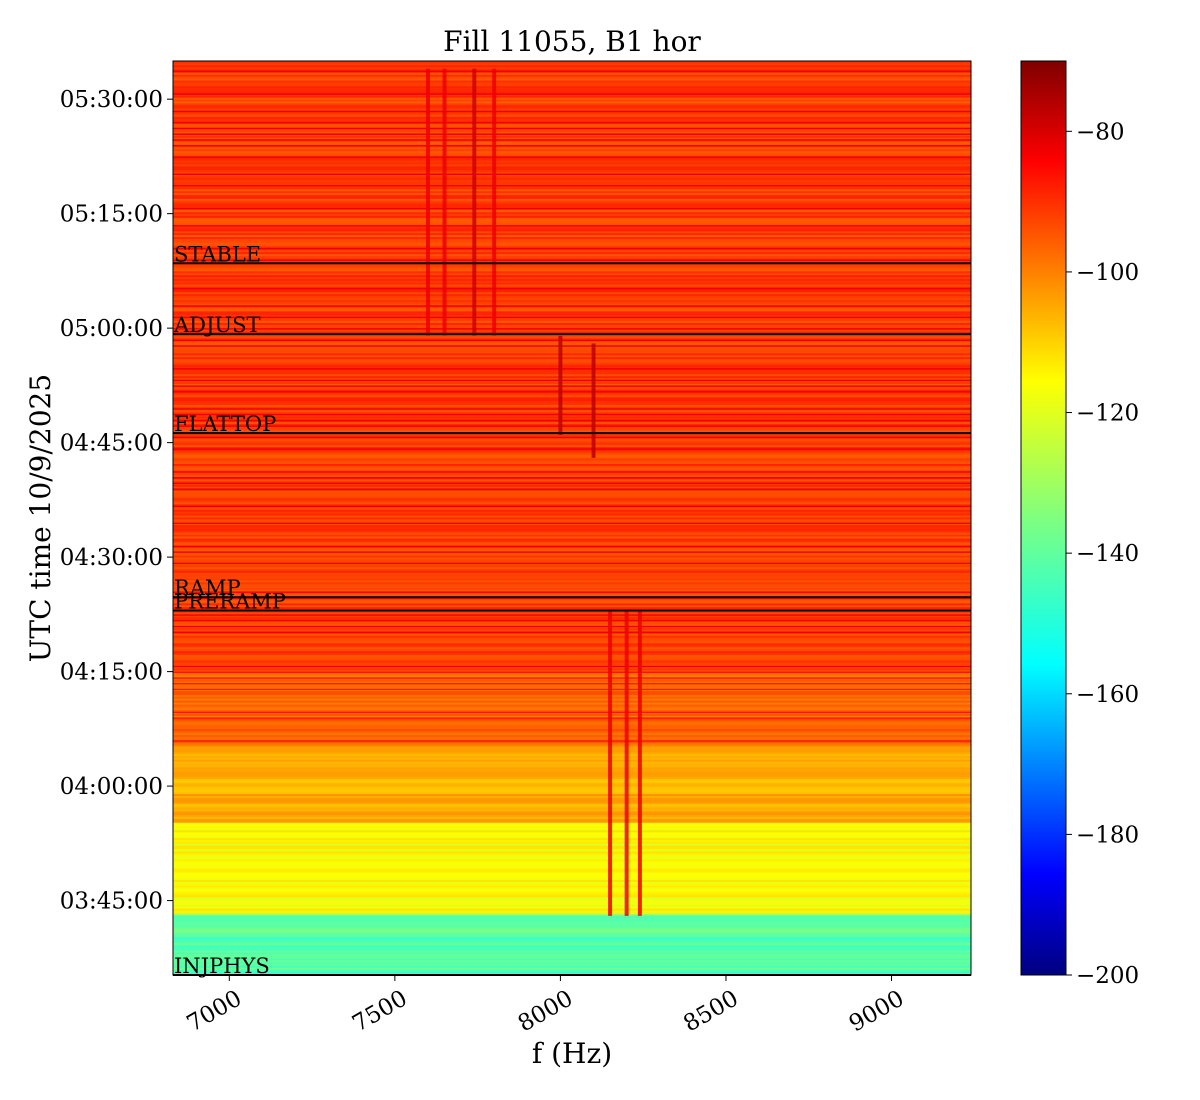  Describe the element at coordinates (222, 966) in the screenshot. I see `beam-mode-label: INJPHYS` at that location.